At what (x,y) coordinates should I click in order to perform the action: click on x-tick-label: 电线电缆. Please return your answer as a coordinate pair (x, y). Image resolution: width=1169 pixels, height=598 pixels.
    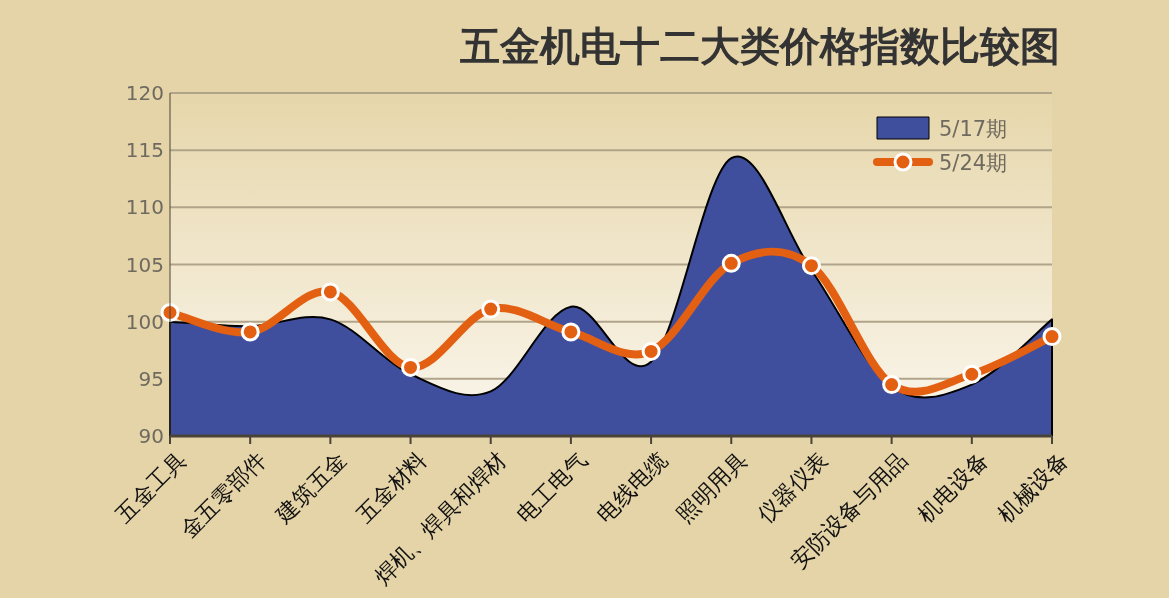
    Looking at the image, I should click on (632, 487).